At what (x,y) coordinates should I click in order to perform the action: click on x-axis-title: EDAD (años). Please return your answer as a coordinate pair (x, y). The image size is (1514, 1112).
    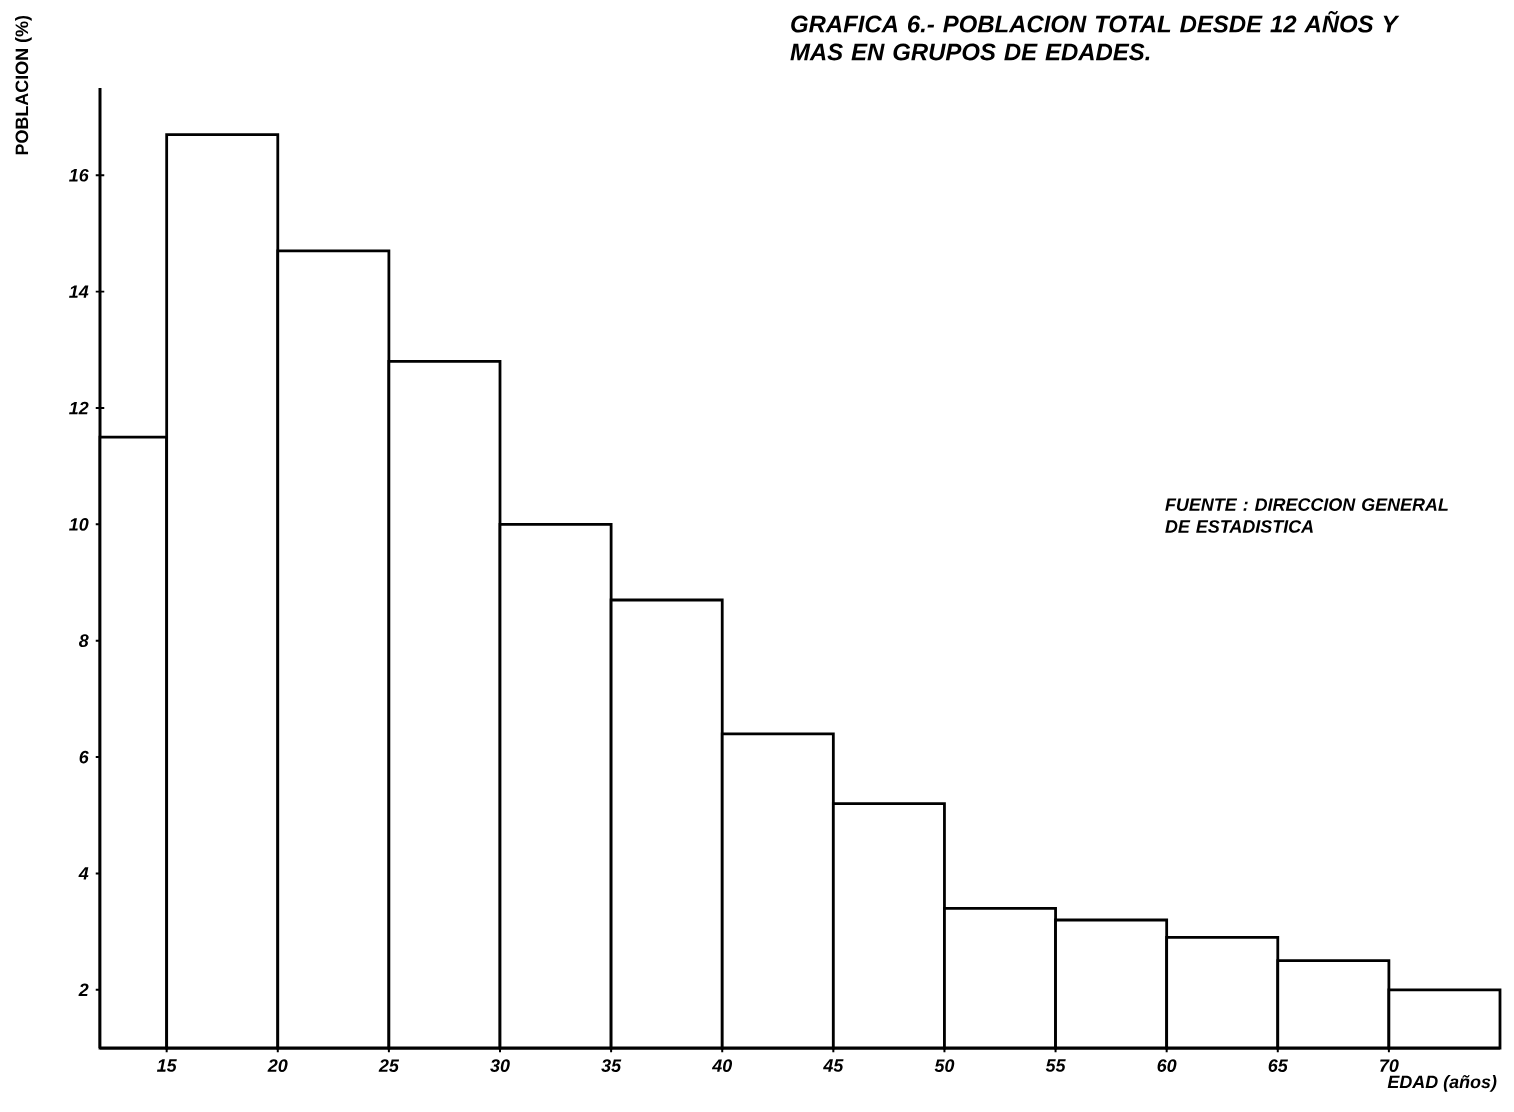
    Looking at the image, I should click on (1442, 1083).